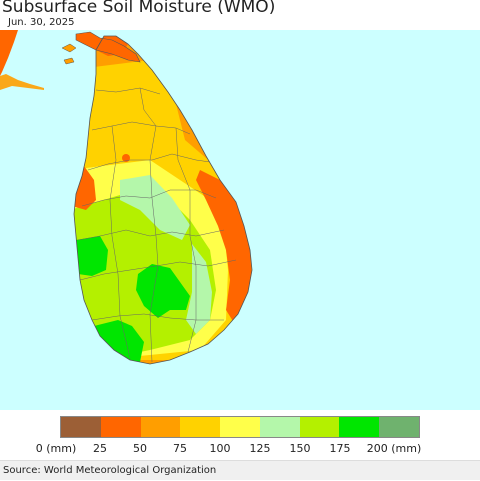 The image size is (480, 481). What do you see at coordinates (163, 291) in the screenshot?
I see `zone-175-200-center` at bounding box center [163, 291].